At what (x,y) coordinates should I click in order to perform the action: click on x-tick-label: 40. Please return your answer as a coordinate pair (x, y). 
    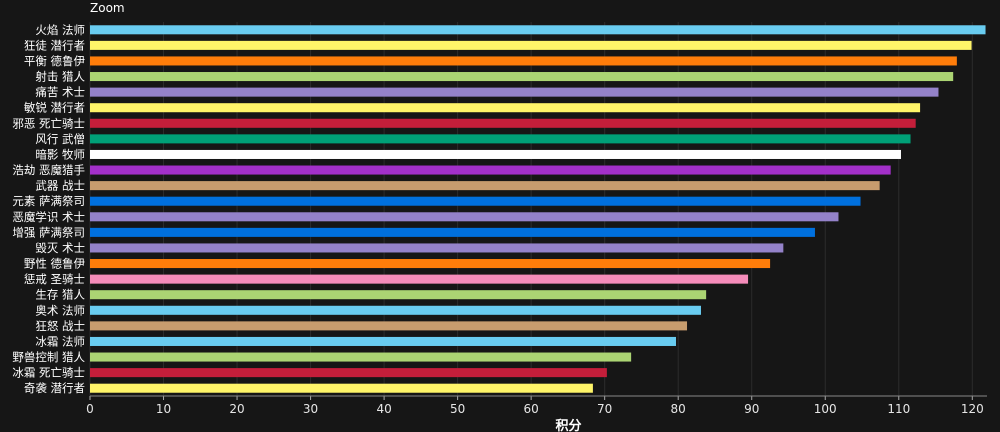
    Looking at the image, I should click on (383, 409).